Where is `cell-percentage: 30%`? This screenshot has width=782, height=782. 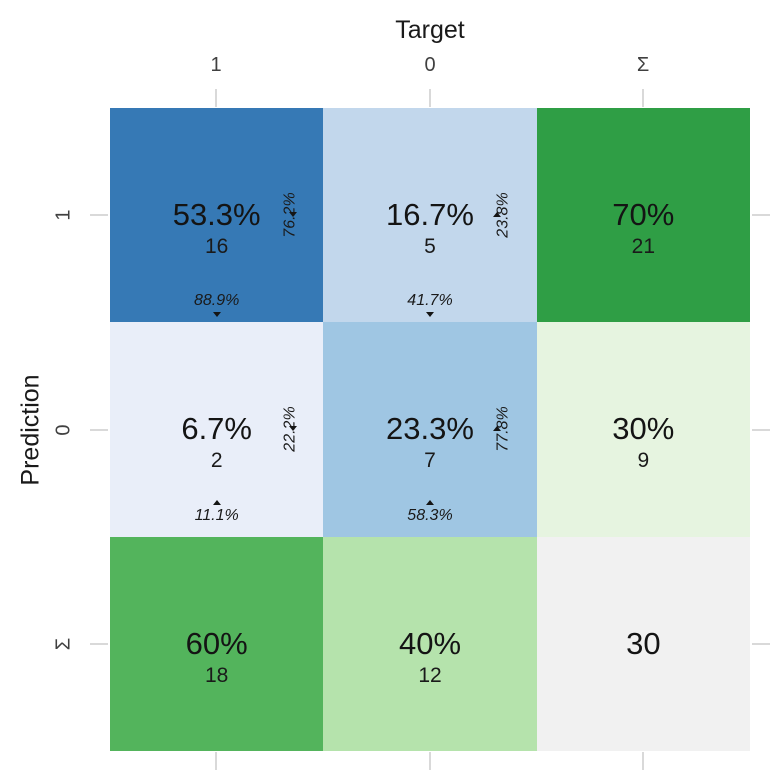
cell-percentage: 30% is located at coordinates (643, 429).